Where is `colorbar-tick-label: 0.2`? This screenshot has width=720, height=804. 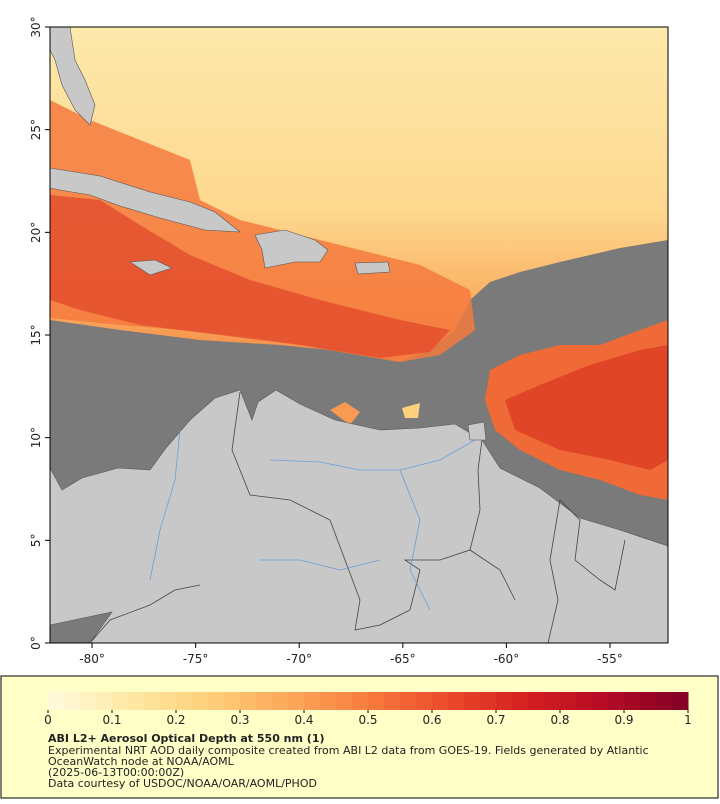 colorbar-tick-label: 0.2 is located at coordinates (175, 720).